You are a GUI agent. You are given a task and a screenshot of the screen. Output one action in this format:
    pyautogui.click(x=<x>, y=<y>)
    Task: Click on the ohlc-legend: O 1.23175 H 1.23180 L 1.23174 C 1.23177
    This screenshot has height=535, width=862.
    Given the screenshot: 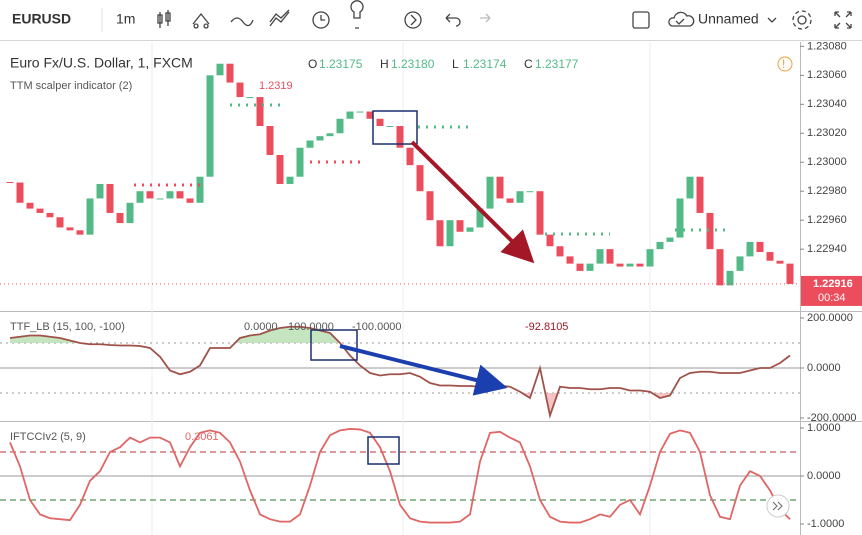 What is the action you would take?
    pyautogui.click(x=443, y=64)
    